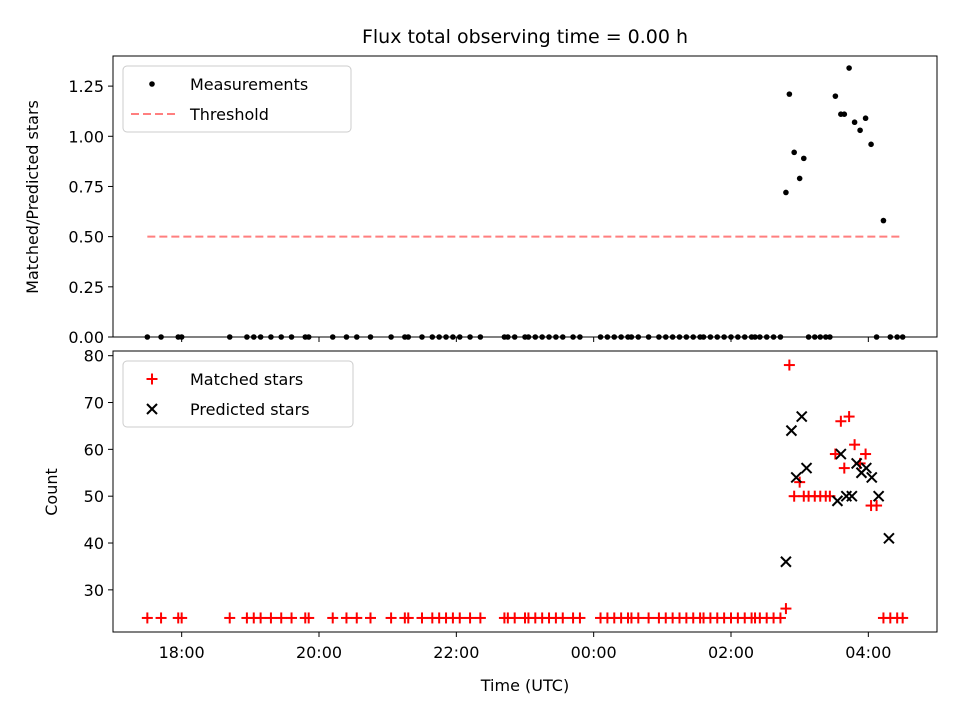 Image resolution: width=960 pixels, height=720 pixels. Describe the element at coordinates (182, 652) in the screenshot. I see `bottom-x-tick-label: 18:00` at that location.